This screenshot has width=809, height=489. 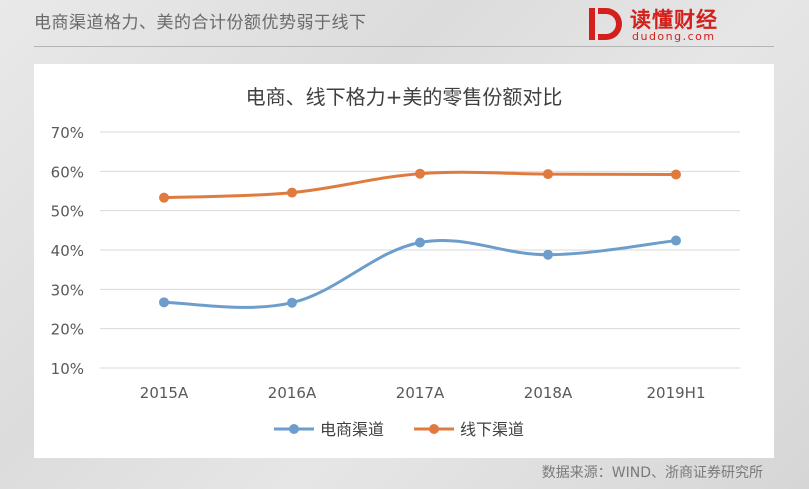 I want to click on y-tick-label: 20%, so click(x=67, y=330).